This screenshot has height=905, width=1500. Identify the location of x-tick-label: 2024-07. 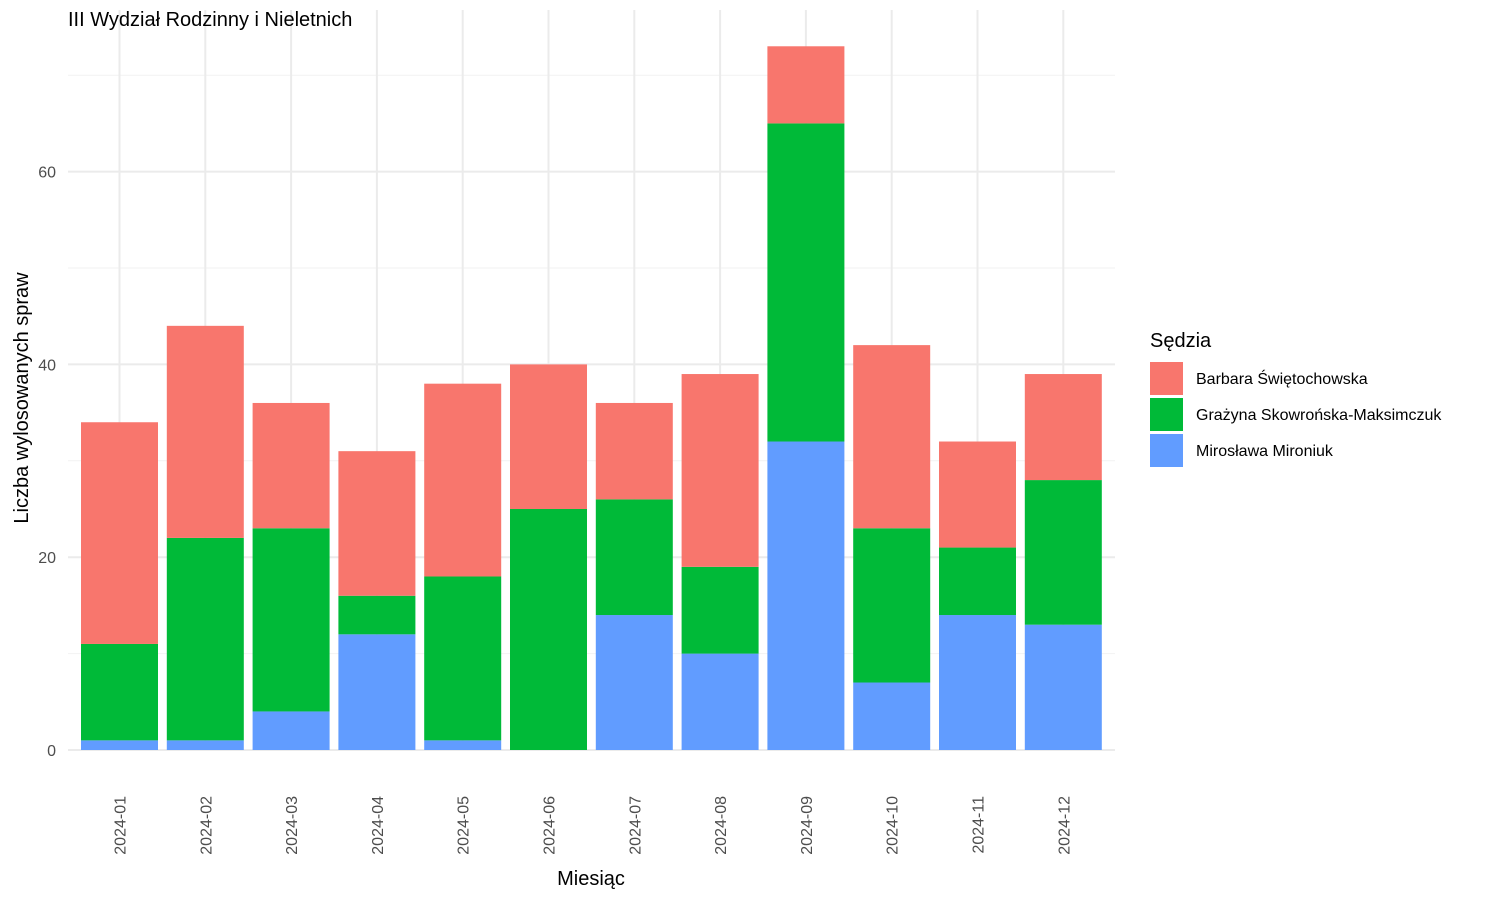
(635, 825).